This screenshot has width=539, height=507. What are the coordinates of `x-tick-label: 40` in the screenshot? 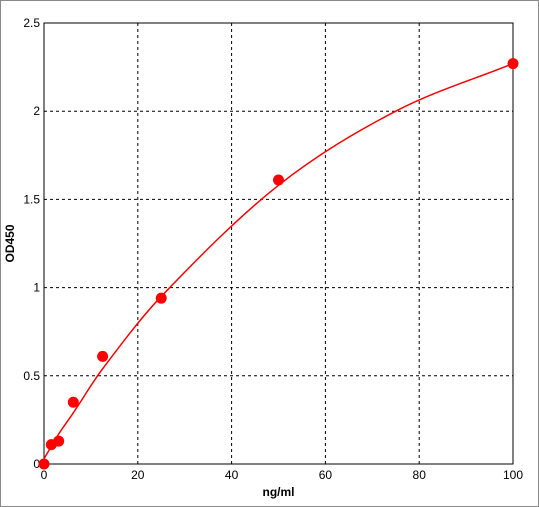 It's located at (232, 475).